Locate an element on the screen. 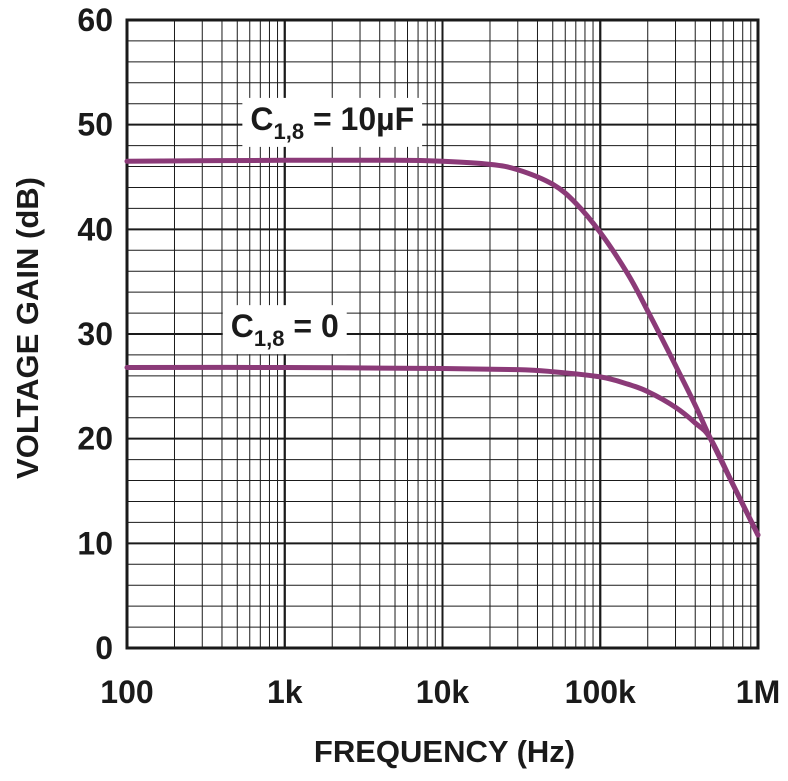 The height and width of the screenshot is (781, 788). x-tick-labels: 100 1k 10k 100k 1M is located at coordinates (440, 692).